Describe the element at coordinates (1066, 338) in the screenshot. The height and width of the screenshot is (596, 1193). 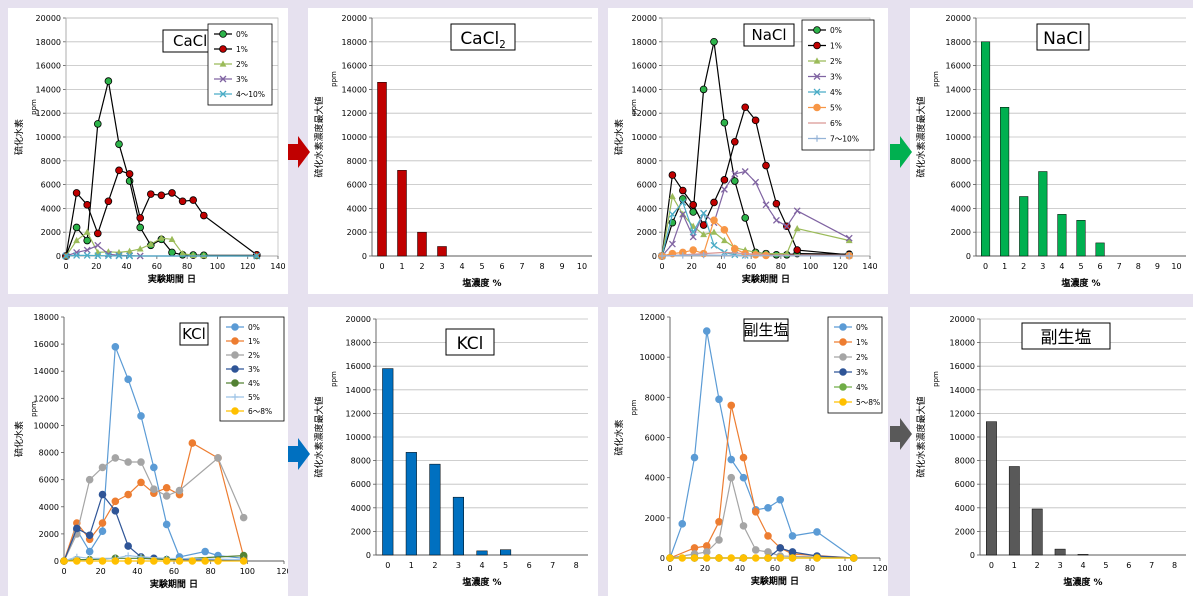
I see `chart-title: 副生塩` at that location.